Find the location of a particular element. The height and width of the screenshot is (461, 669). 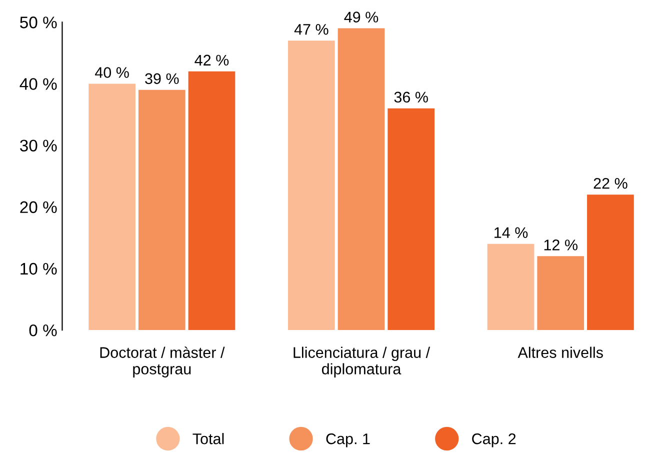

data-label: 47 % is located at coordinates (311, 29).